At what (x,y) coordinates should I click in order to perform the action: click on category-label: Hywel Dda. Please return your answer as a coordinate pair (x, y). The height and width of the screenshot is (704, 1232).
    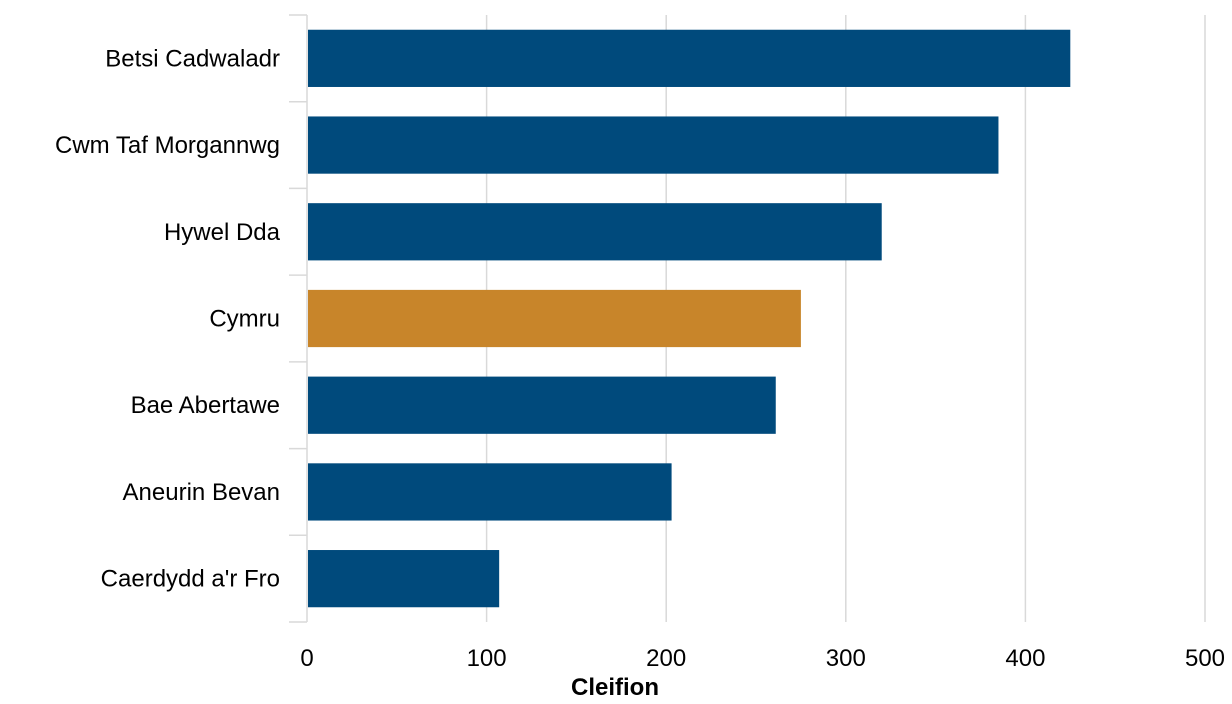
    Looking at the image, I should click on (222, 232).